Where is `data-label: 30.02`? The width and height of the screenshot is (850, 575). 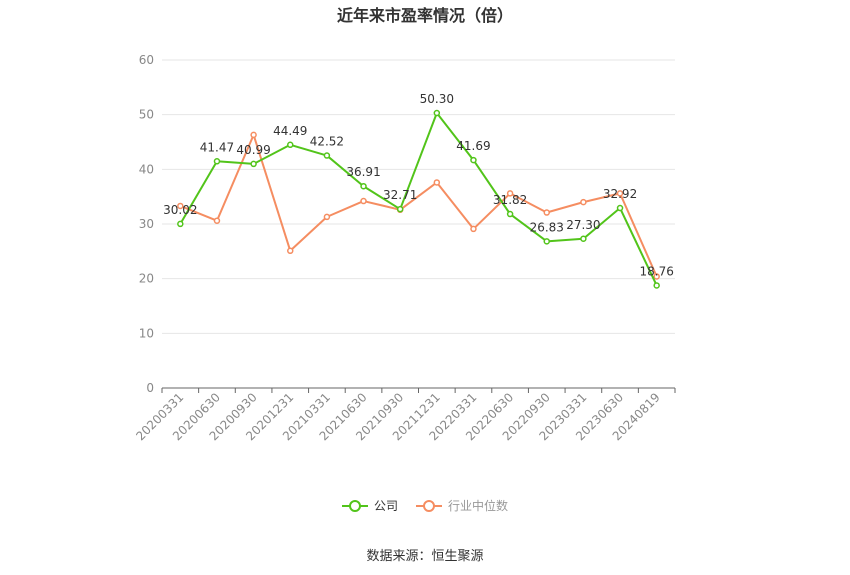
data-label: 30.02 is located at coordinates (180, 210).